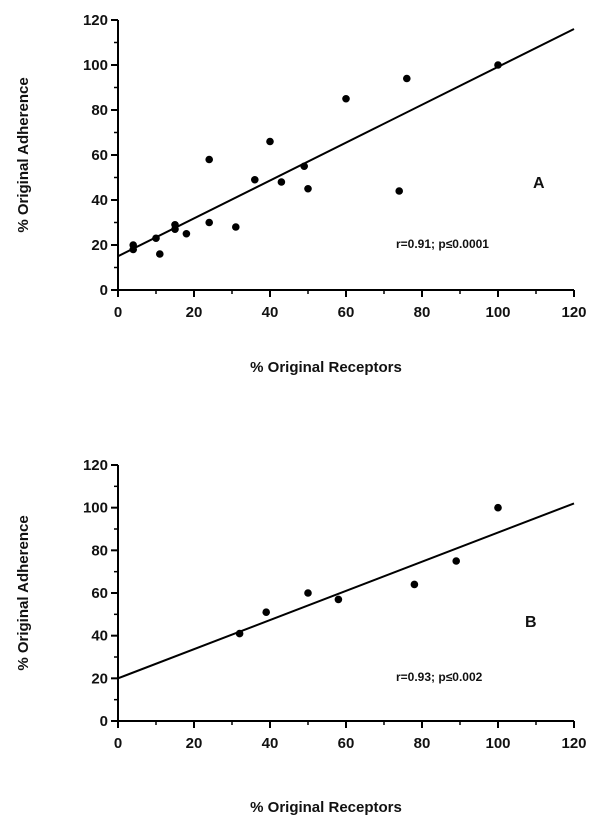 Image resolution: width=596 pixels, height=821 pixels. What do you see at coordinates (531, 622) in the screenshot?
I see `panel-label: B` at bounding box center [531, 622].